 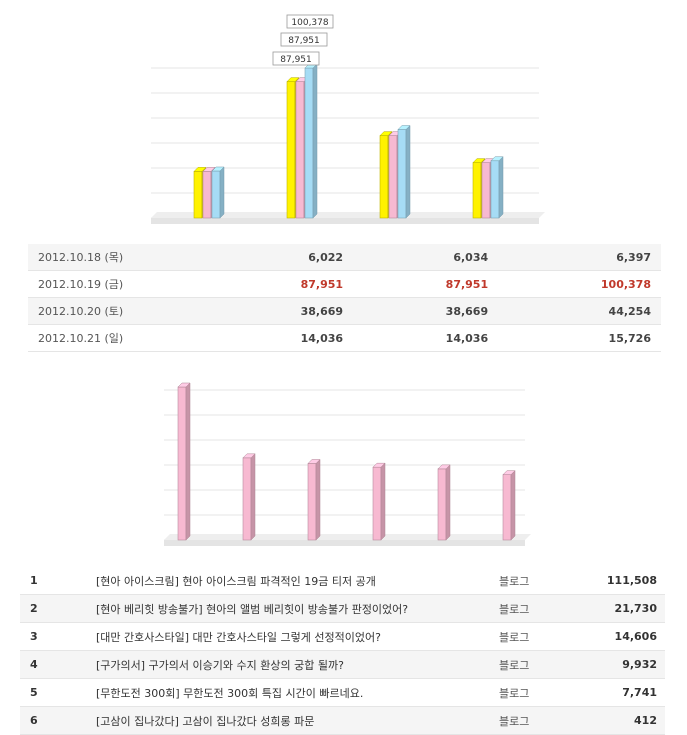 What do you see at coordinates (118, 284) in the screenshot?
I see `row-date: 2012.10.19 (금)` at bounding box center [118, 284].